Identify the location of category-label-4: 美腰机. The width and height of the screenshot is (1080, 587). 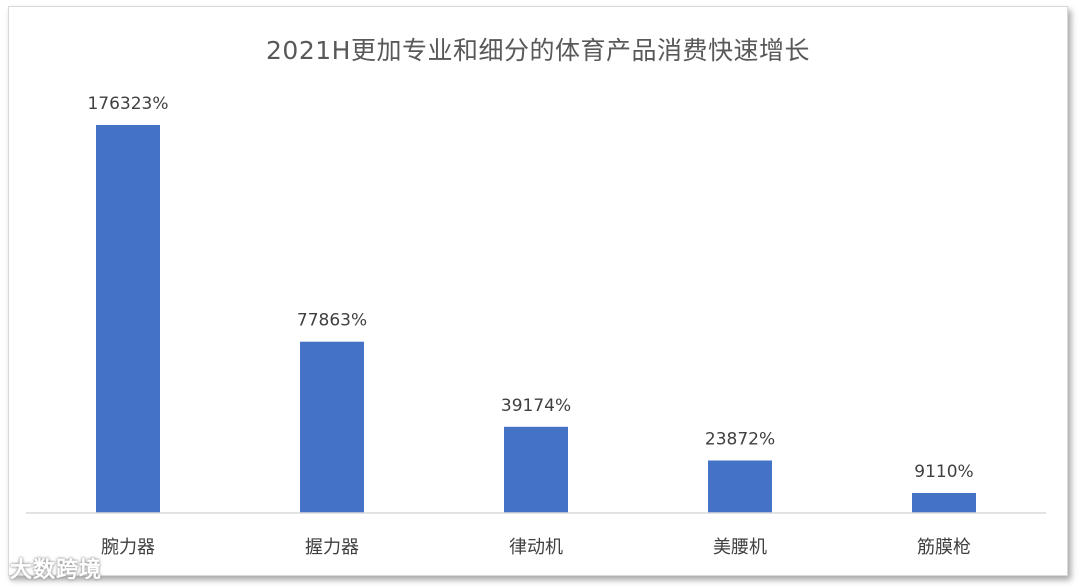
(740, 547).